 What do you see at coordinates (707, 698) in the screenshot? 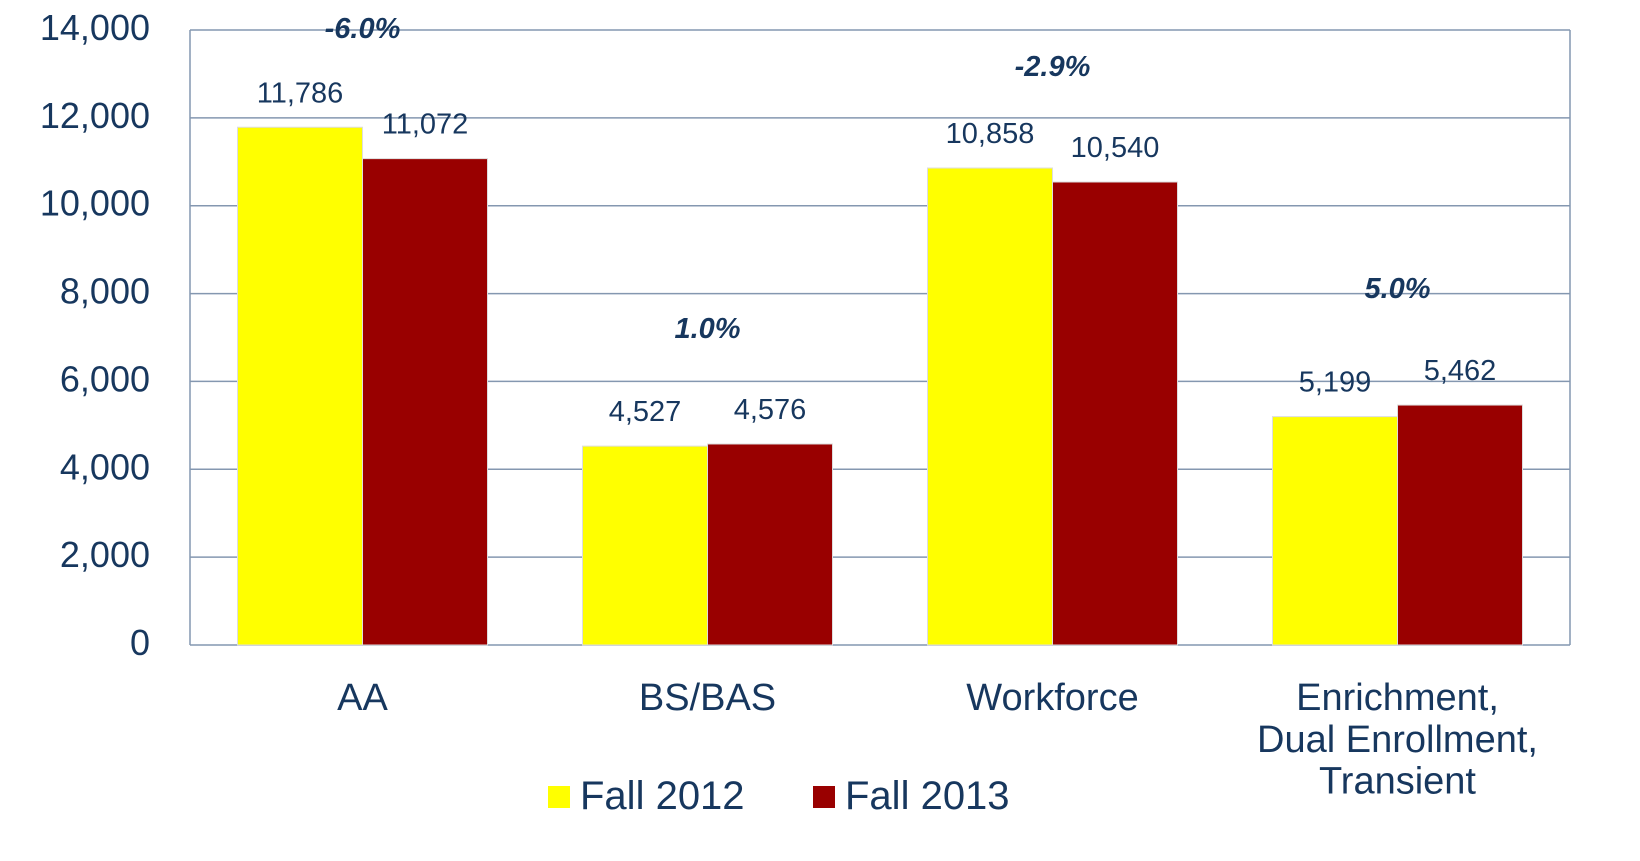
I see `x-tick-label: BS/BAS` at bounding box center [707, 698].